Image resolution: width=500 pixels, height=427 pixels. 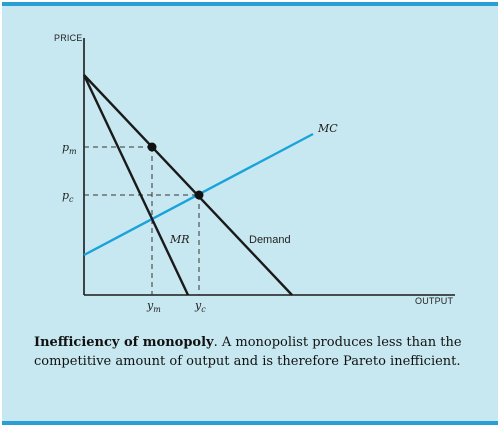 What do you see at coordinates (136, 185) in the screenshot?
I see `mr-line` at bounding box center [136, 185].